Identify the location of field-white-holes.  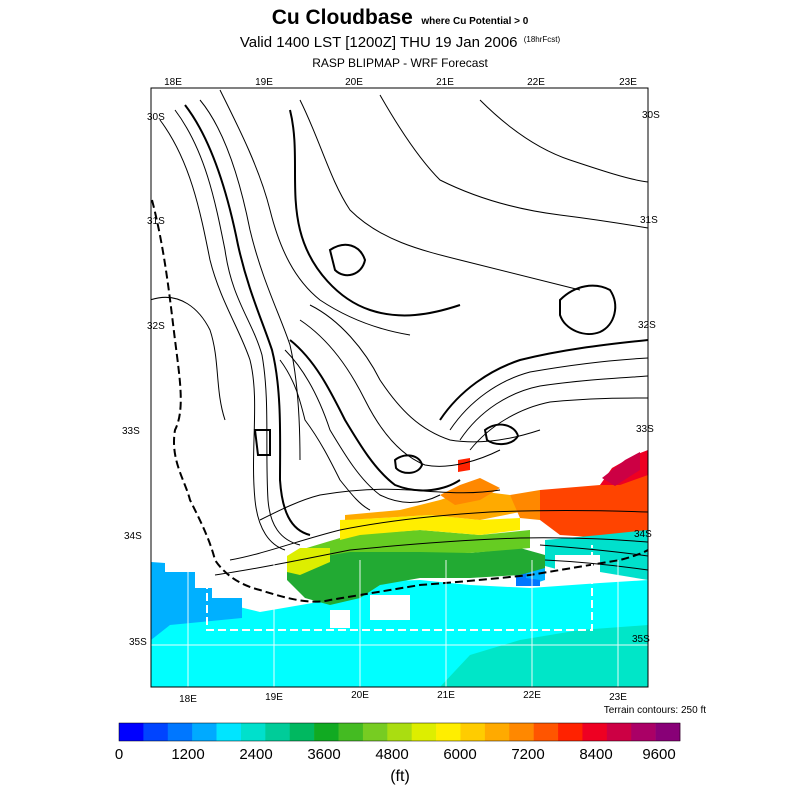
(465, 591).